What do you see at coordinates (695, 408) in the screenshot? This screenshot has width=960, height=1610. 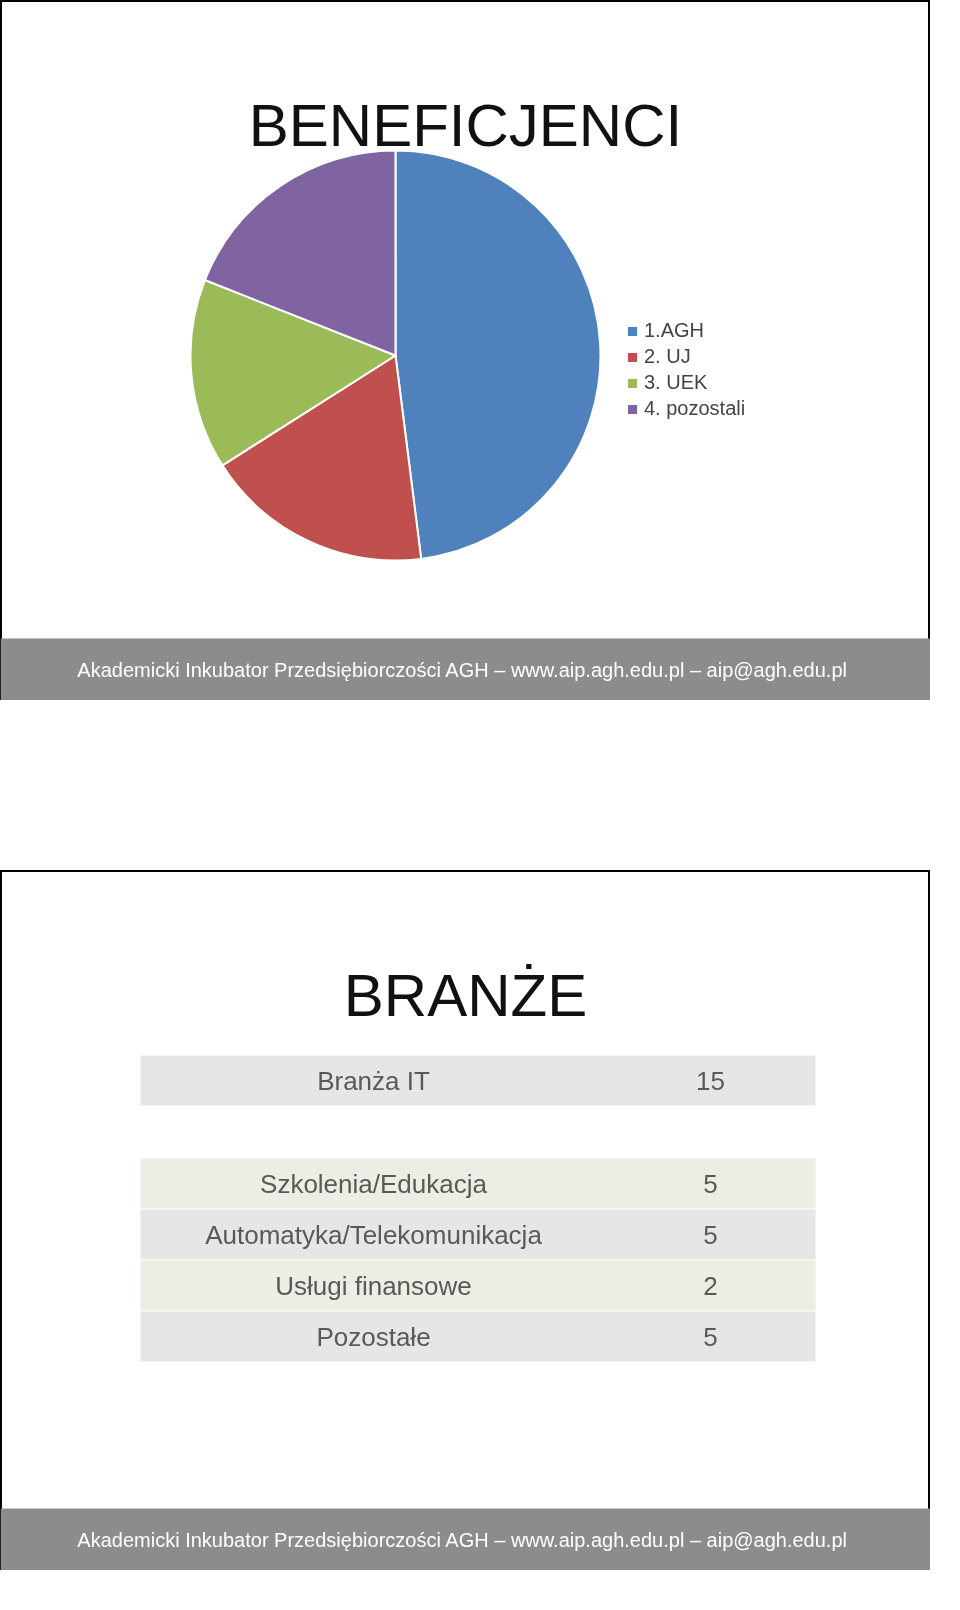 I see `legend-label: 4. pozostali` at bounding box center [695, 408].